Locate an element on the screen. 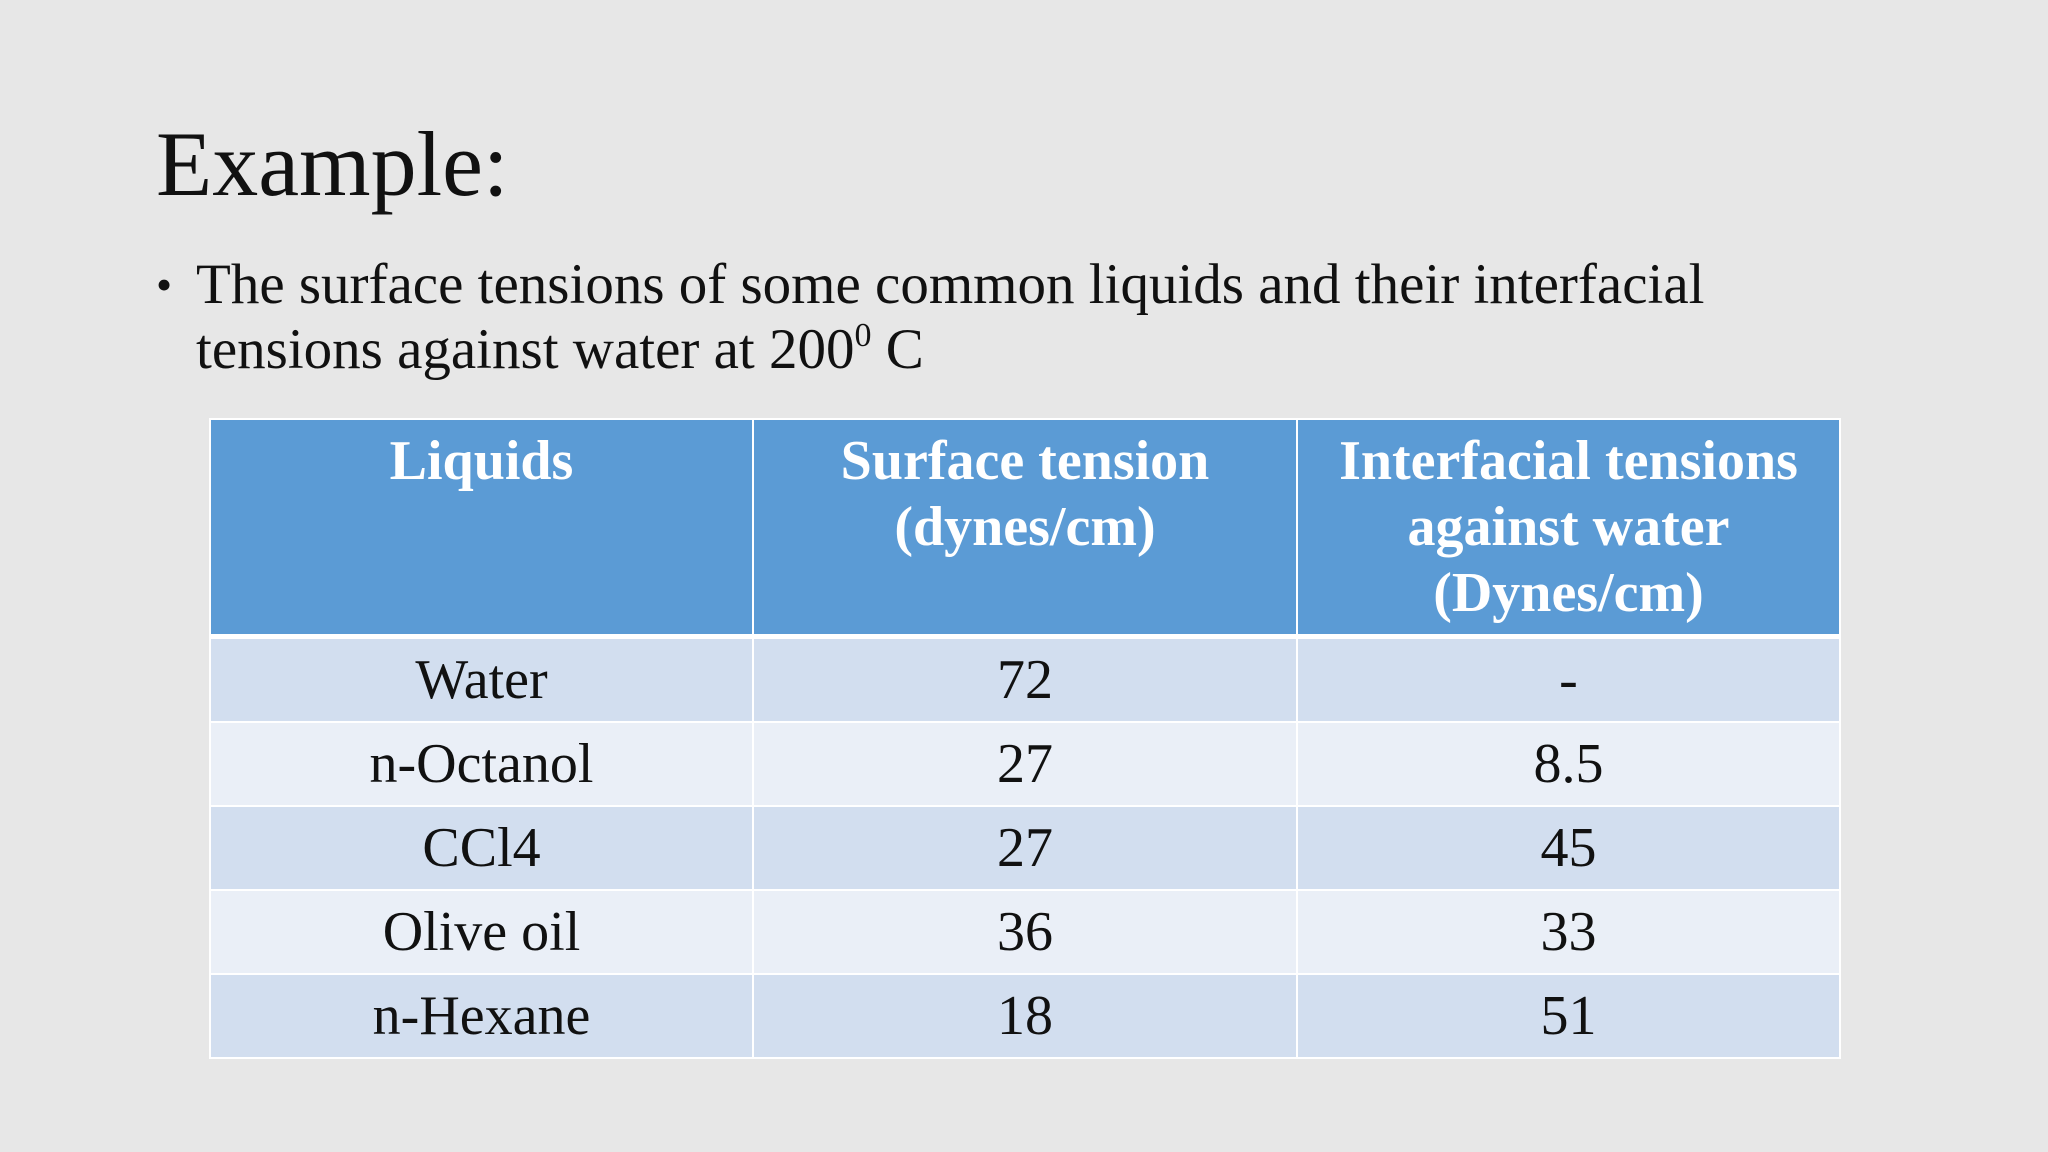 This screenshot has width=2048, height=1152. table-cell: 18 is located at coordinates (1025, 1016).